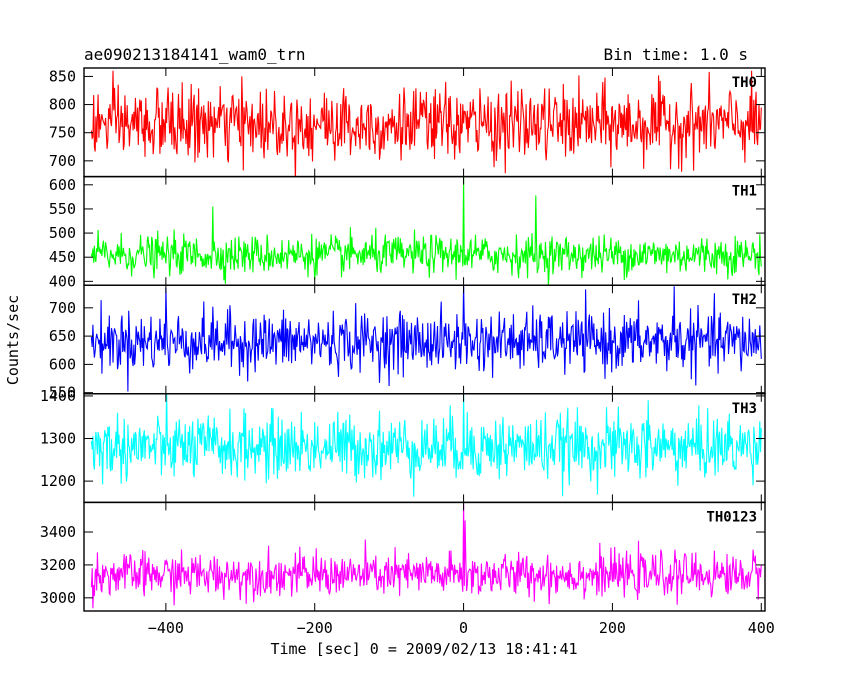 The width and height of the screenshot is (850, 680). I want to click on x-axis: −400 −200 0 200 400, so click(461, 628).